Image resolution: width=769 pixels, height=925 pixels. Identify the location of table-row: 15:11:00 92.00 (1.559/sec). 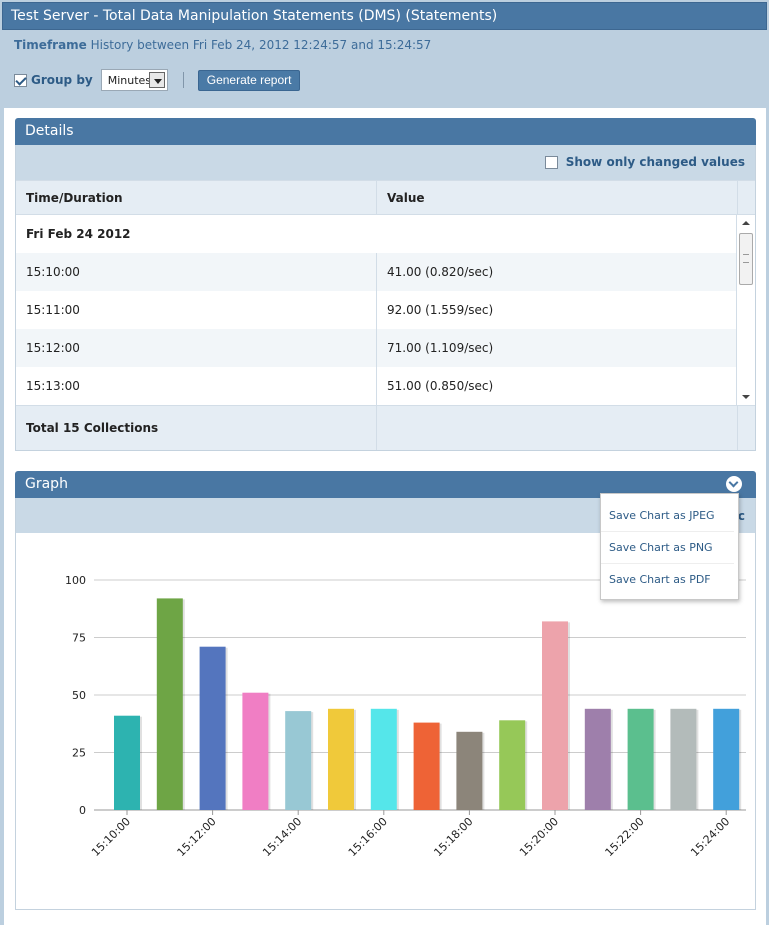
(385, 310).